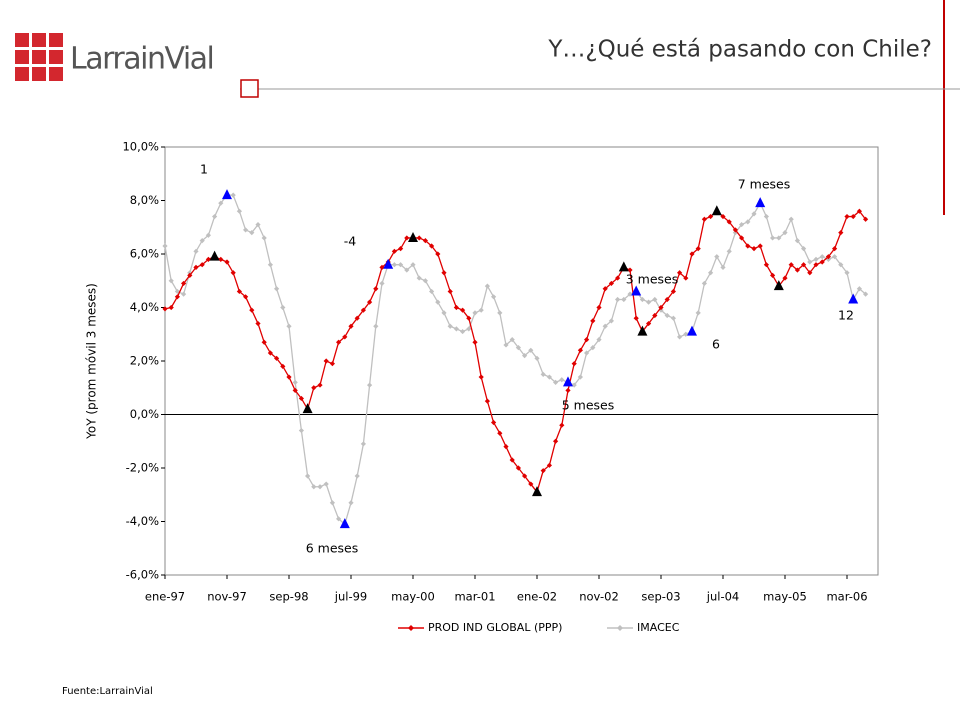 This screenshot has width=960, height=720. Describe the element at coordinates (204, 169) in the screenshot. I see `annotation: 1` at that location.